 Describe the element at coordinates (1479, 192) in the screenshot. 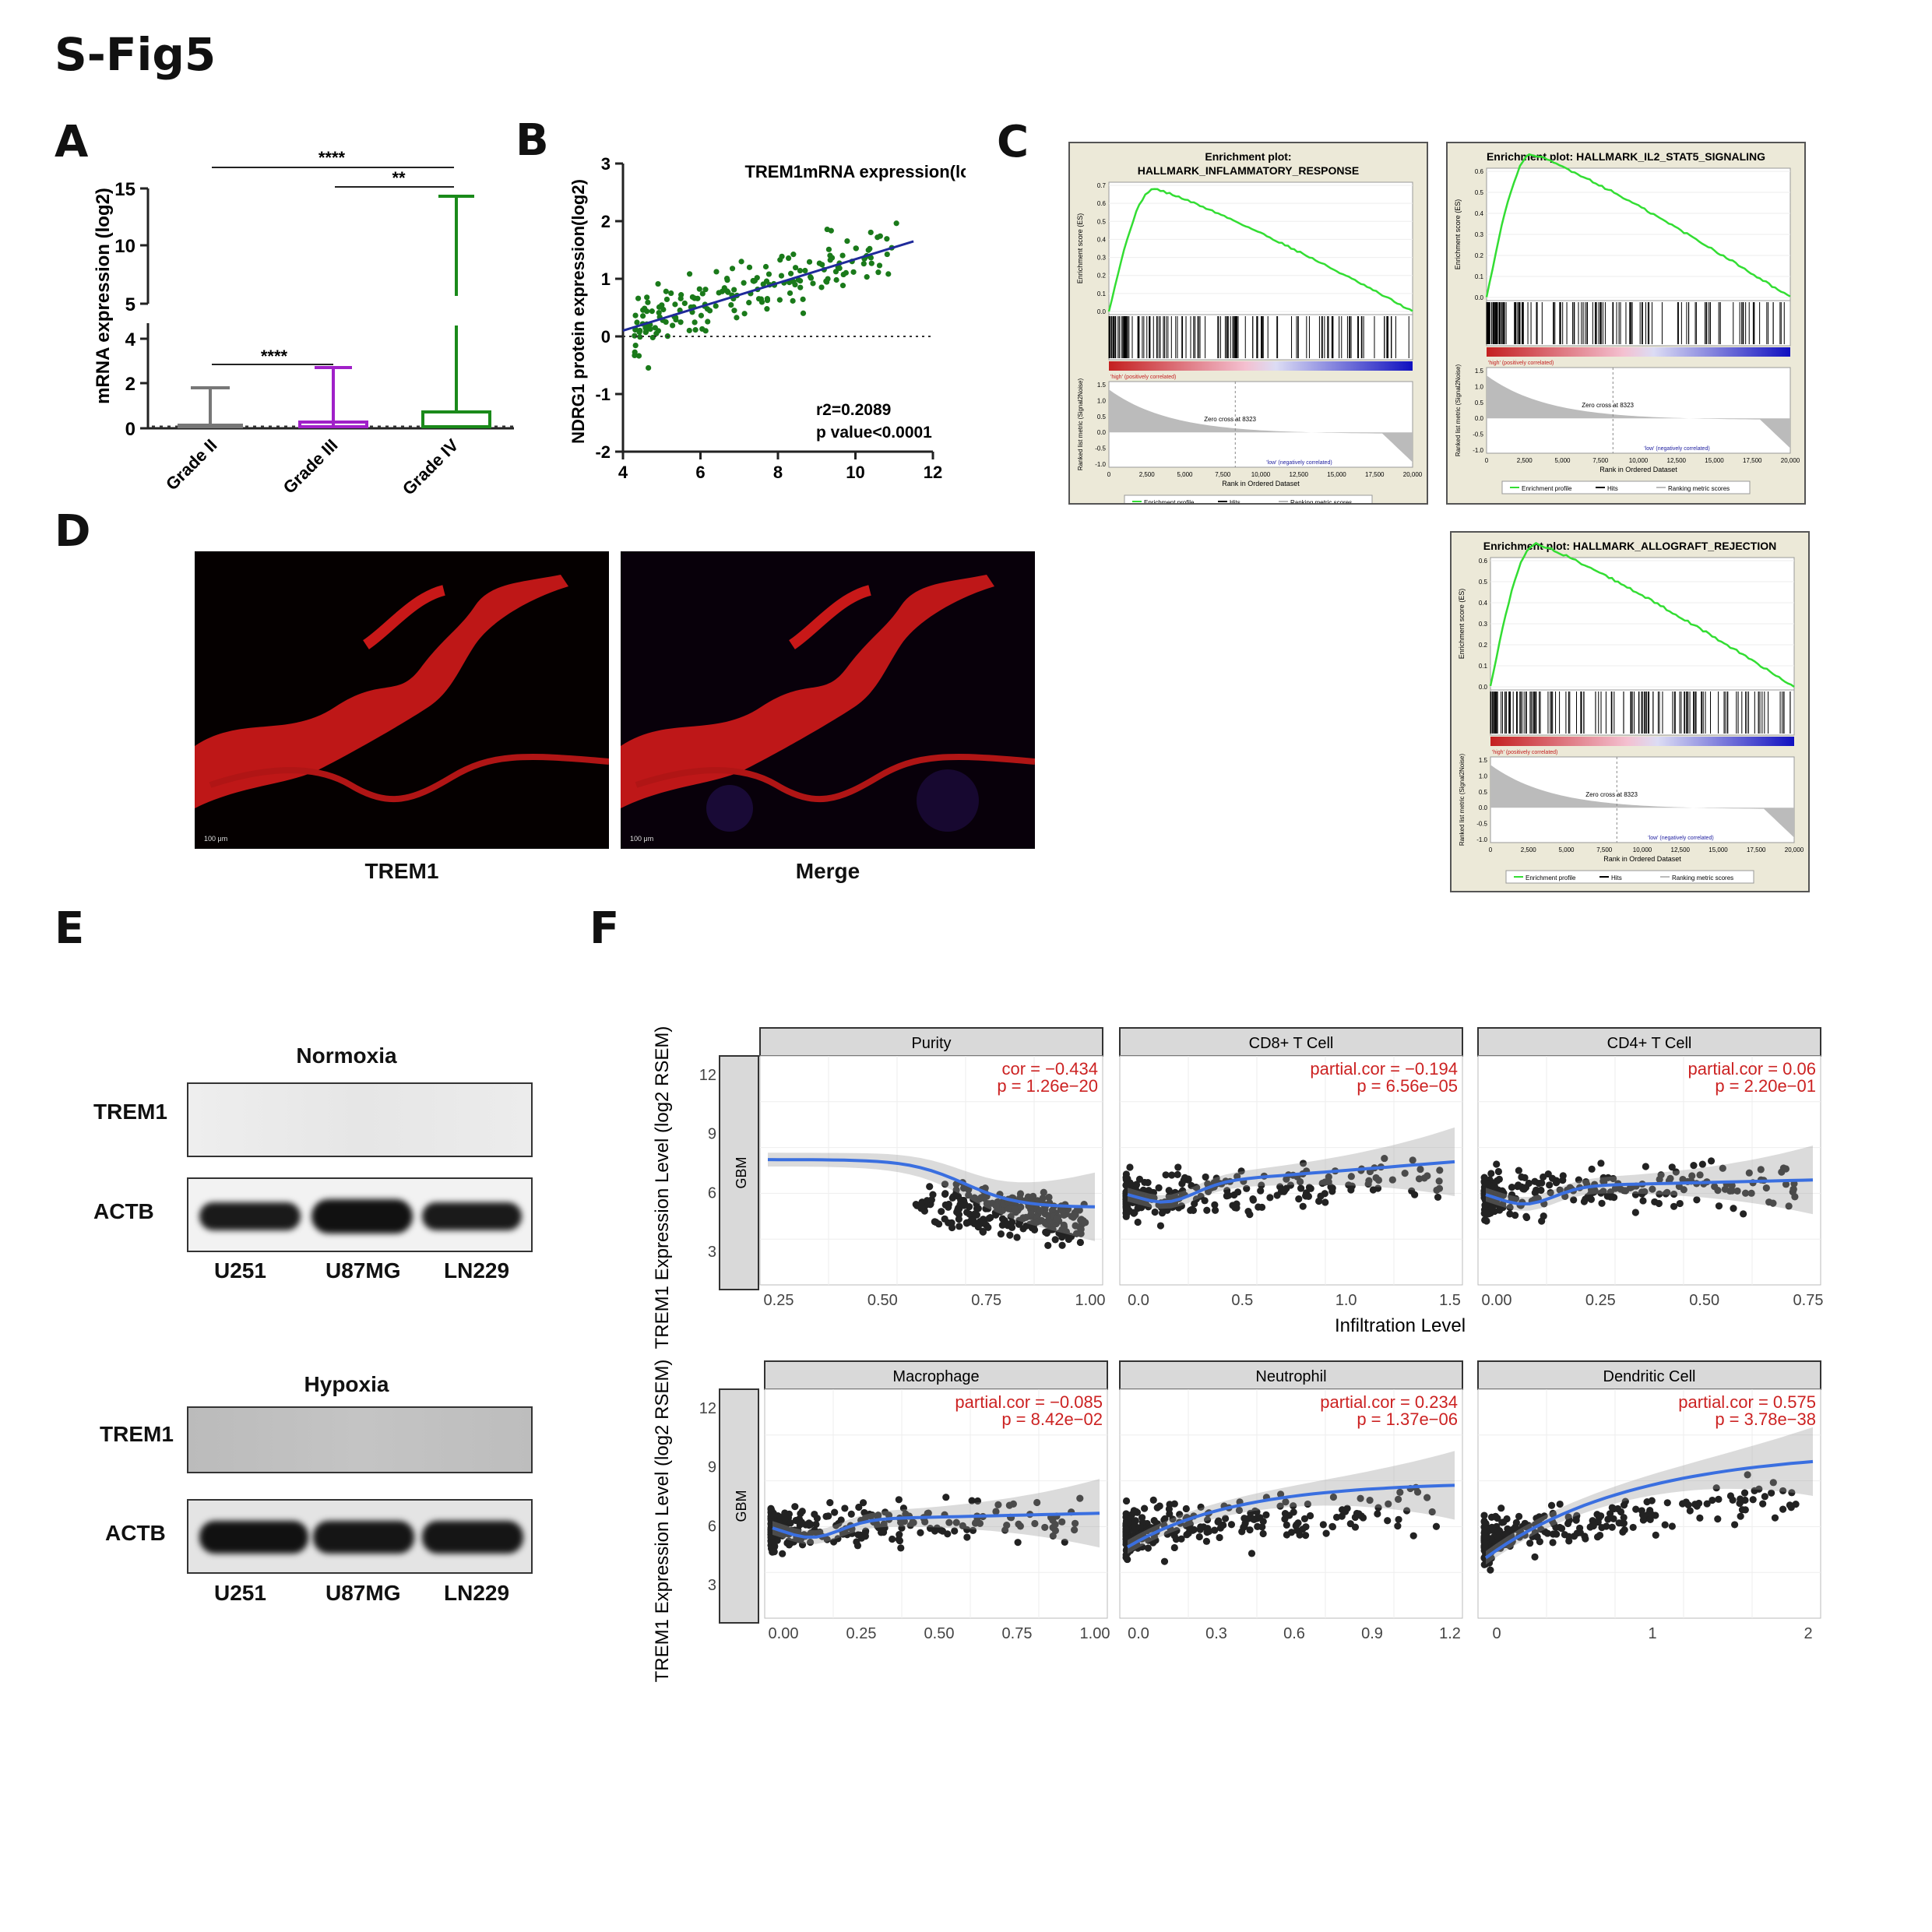

I see `es-tick-label: 0.5` at that location.